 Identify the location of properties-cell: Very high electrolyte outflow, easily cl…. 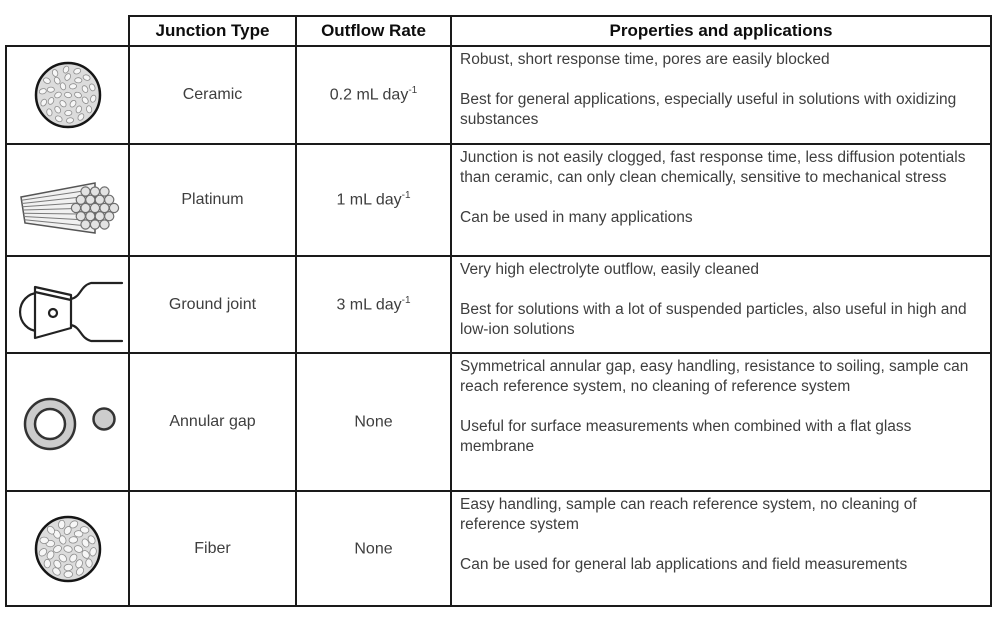
(721, 304).